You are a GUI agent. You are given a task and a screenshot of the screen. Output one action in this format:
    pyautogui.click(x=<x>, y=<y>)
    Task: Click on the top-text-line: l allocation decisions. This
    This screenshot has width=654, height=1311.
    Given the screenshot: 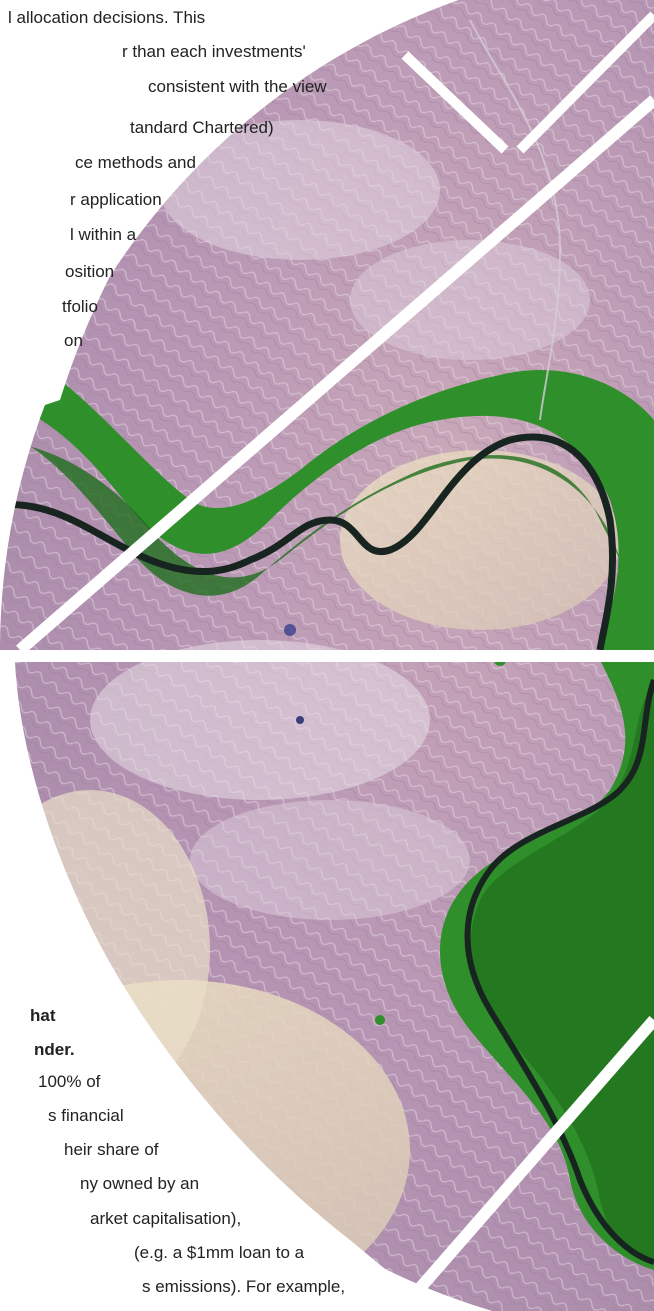 What is the action you would take?
    pyautogui.click(x=107, y=17)
    